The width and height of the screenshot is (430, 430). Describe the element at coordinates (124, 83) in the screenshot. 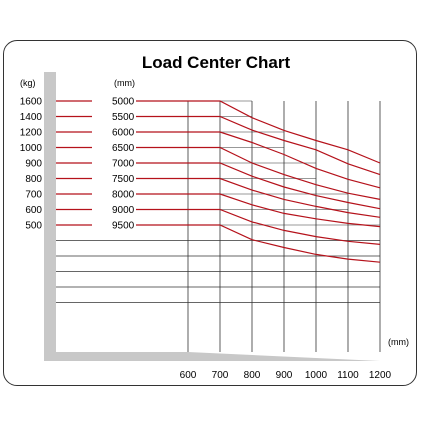

I see `height-unit: (mm)` at that location.